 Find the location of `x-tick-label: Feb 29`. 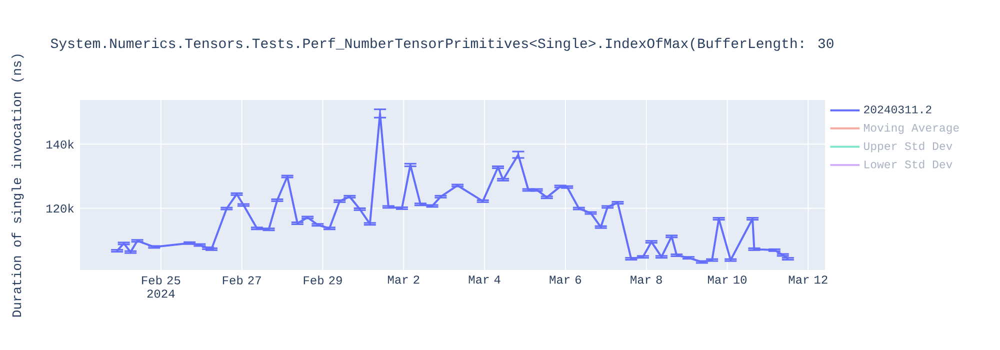

x-tick-label: Feb 29 is located at coordinates (323, 280).